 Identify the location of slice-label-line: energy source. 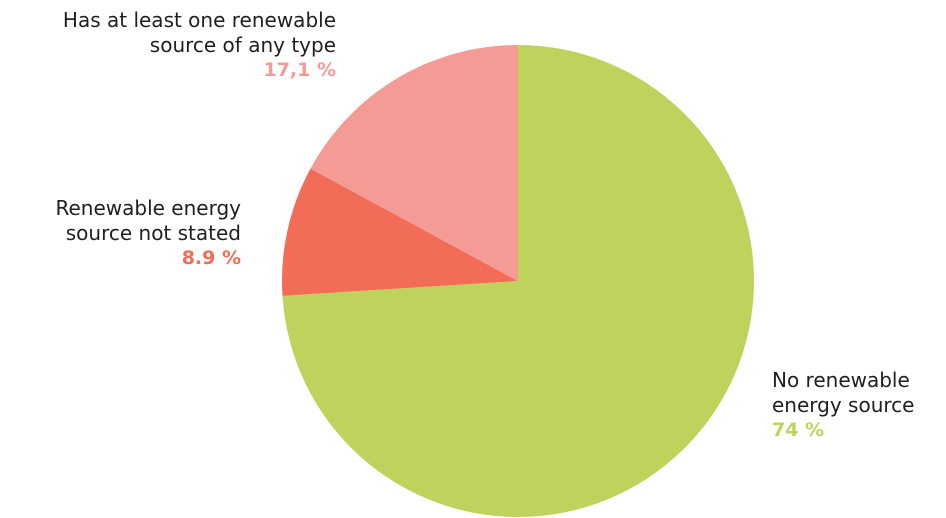
(843, 405).